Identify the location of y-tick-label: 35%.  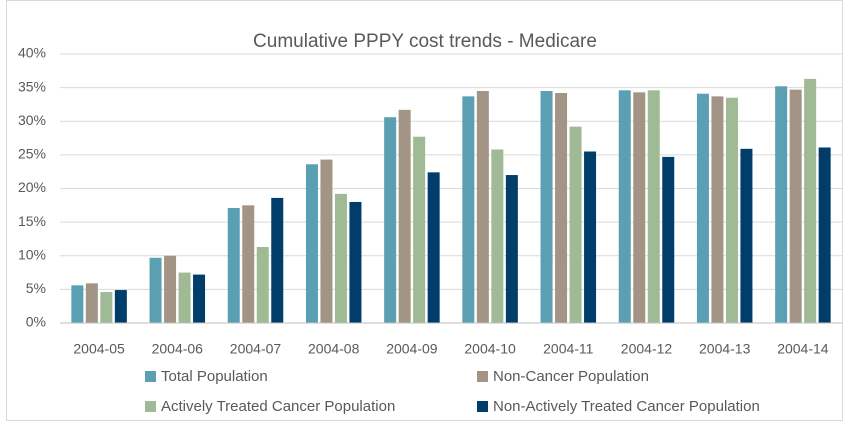
(32, 86).